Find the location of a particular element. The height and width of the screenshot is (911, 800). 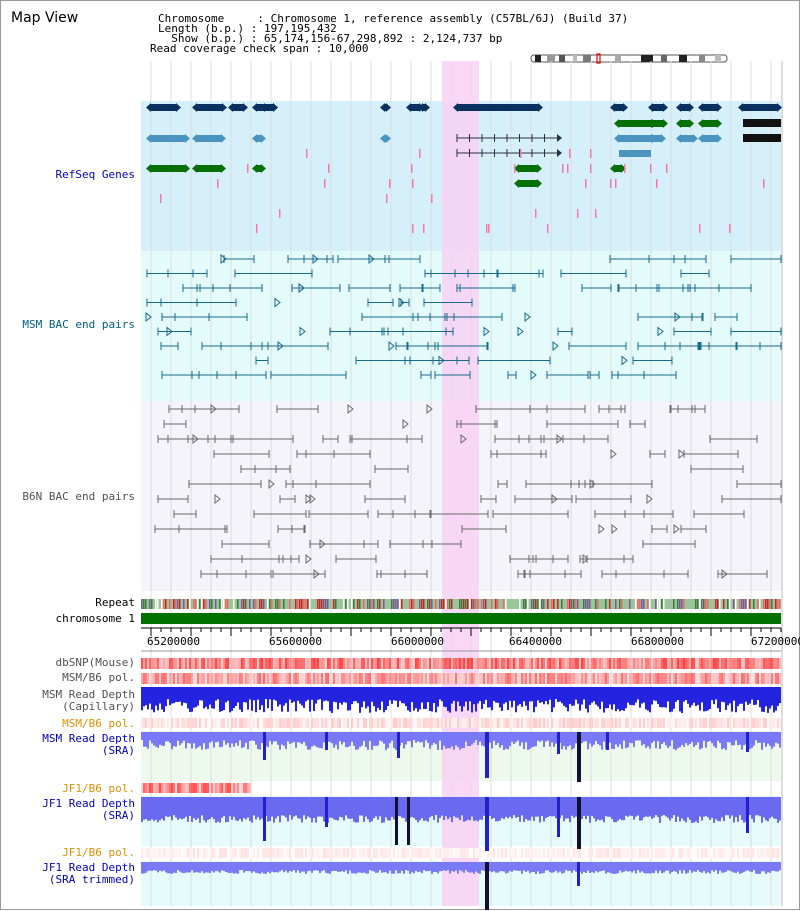

refseq-gene-track is located at coordinates (464, 168).